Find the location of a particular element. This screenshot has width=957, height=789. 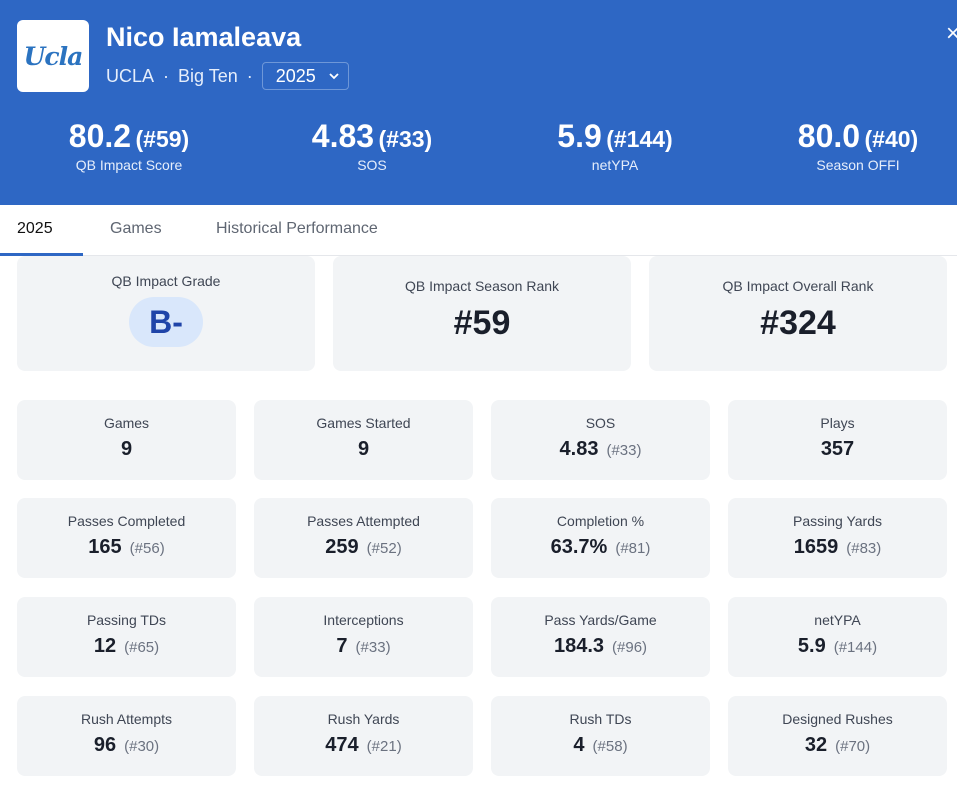

stat-label: Designed Rushes is located at coordinates (837, 719).